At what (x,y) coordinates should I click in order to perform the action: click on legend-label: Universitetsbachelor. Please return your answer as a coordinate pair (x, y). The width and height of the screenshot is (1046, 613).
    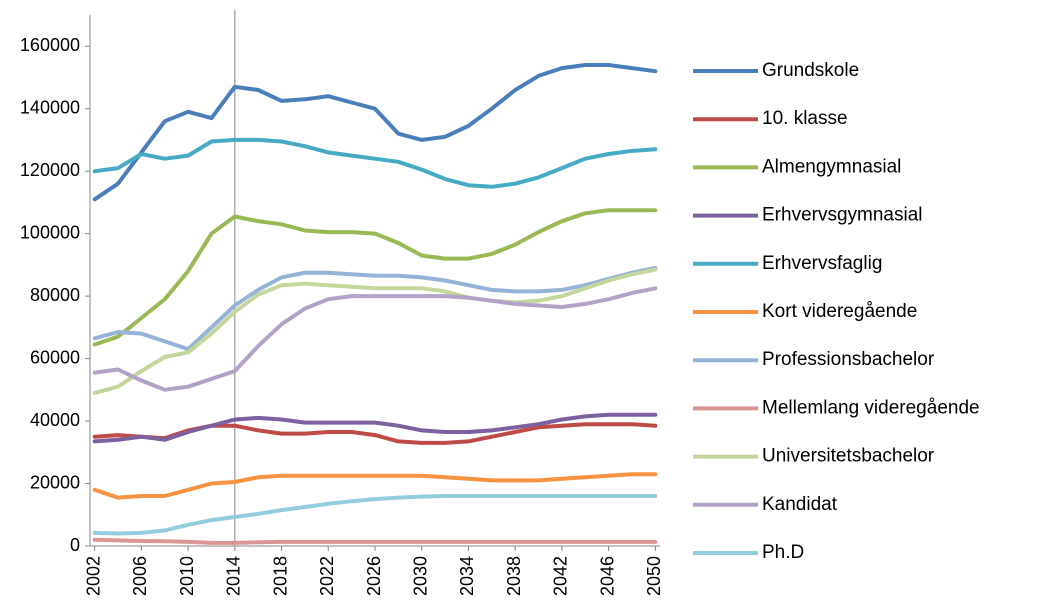
    Looking at the image, I should click on (848, 456).